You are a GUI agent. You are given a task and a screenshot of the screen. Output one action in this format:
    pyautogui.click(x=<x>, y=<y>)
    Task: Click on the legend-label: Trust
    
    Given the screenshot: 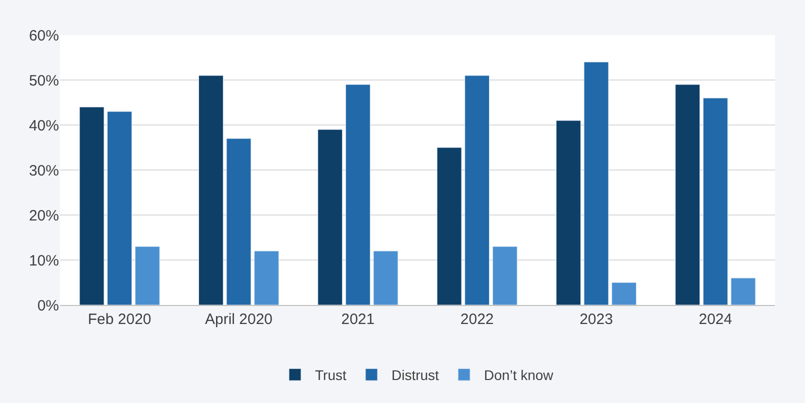 What is the action you would take?
    pyautogui.click(x=330, y=375)
    